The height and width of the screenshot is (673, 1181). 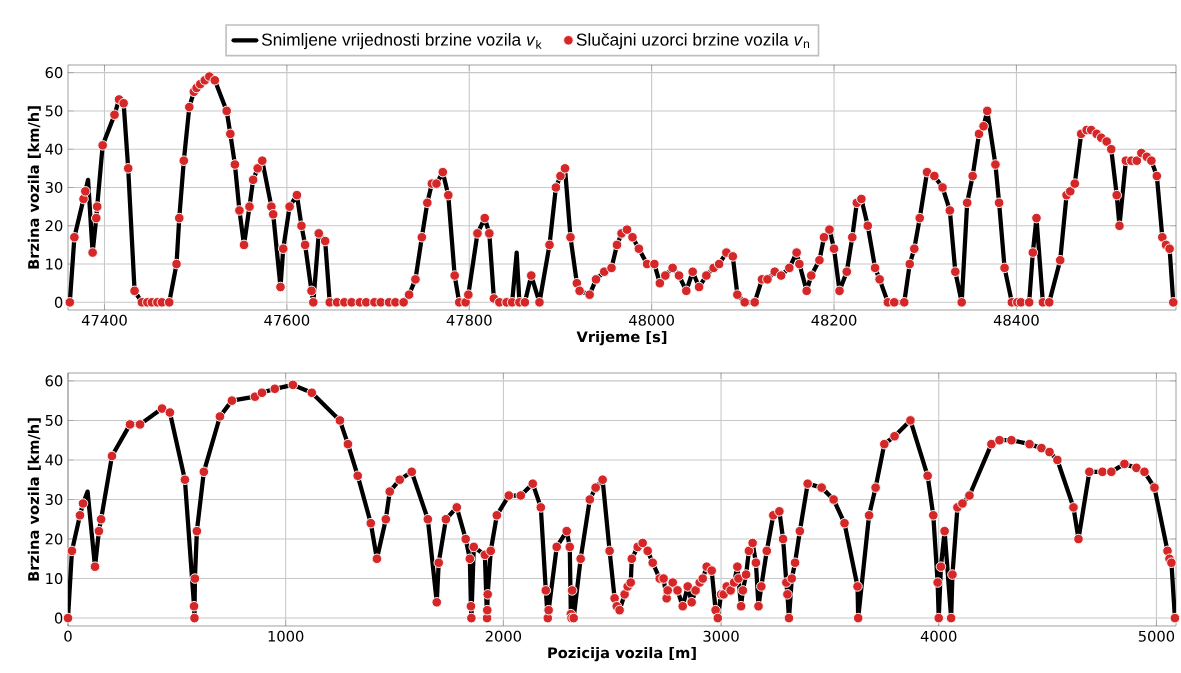 What do you see at coordinates (651, 320) in the screenshot?
I see `x-tick-label: 48000` at bounding box center [651, 320].